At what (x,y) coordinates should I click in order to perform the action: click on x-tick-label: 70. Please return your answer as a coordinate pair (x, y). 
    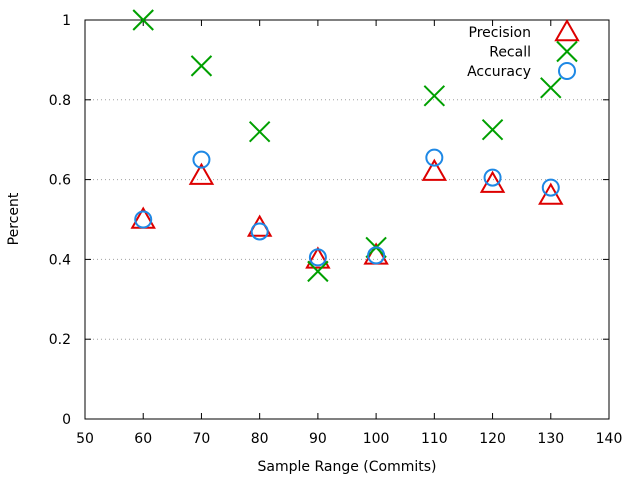
    Looking at the image, I should click on (202, 439).